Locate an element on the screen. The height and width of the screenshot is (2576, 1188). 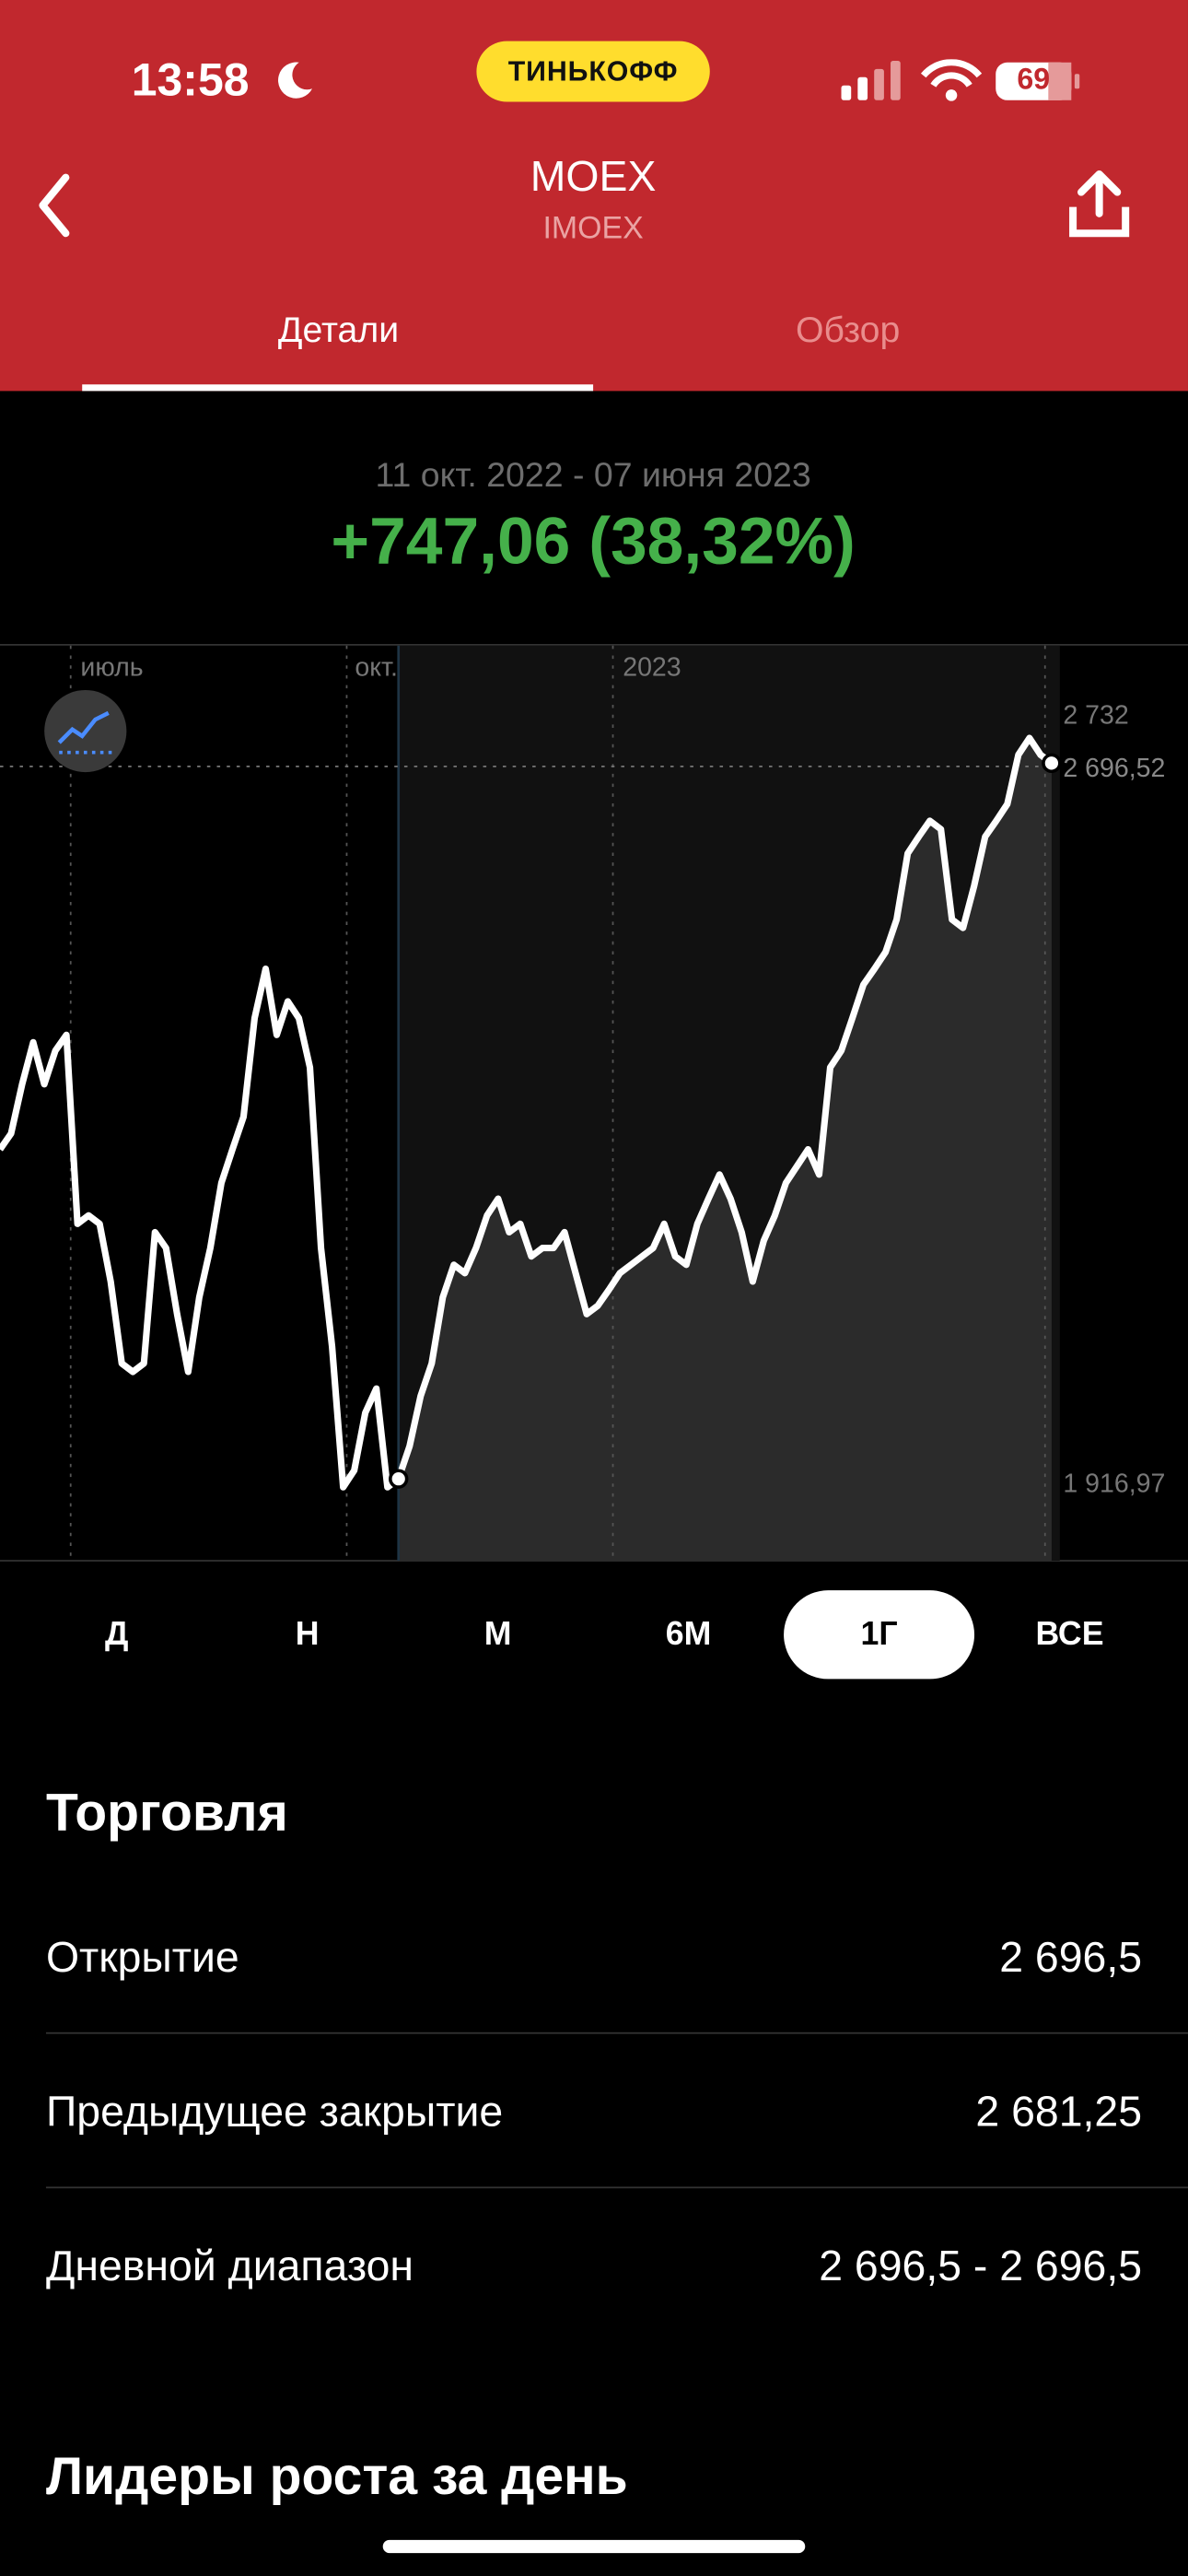
x-axis-label: июль is located at coordinates (111, 667).